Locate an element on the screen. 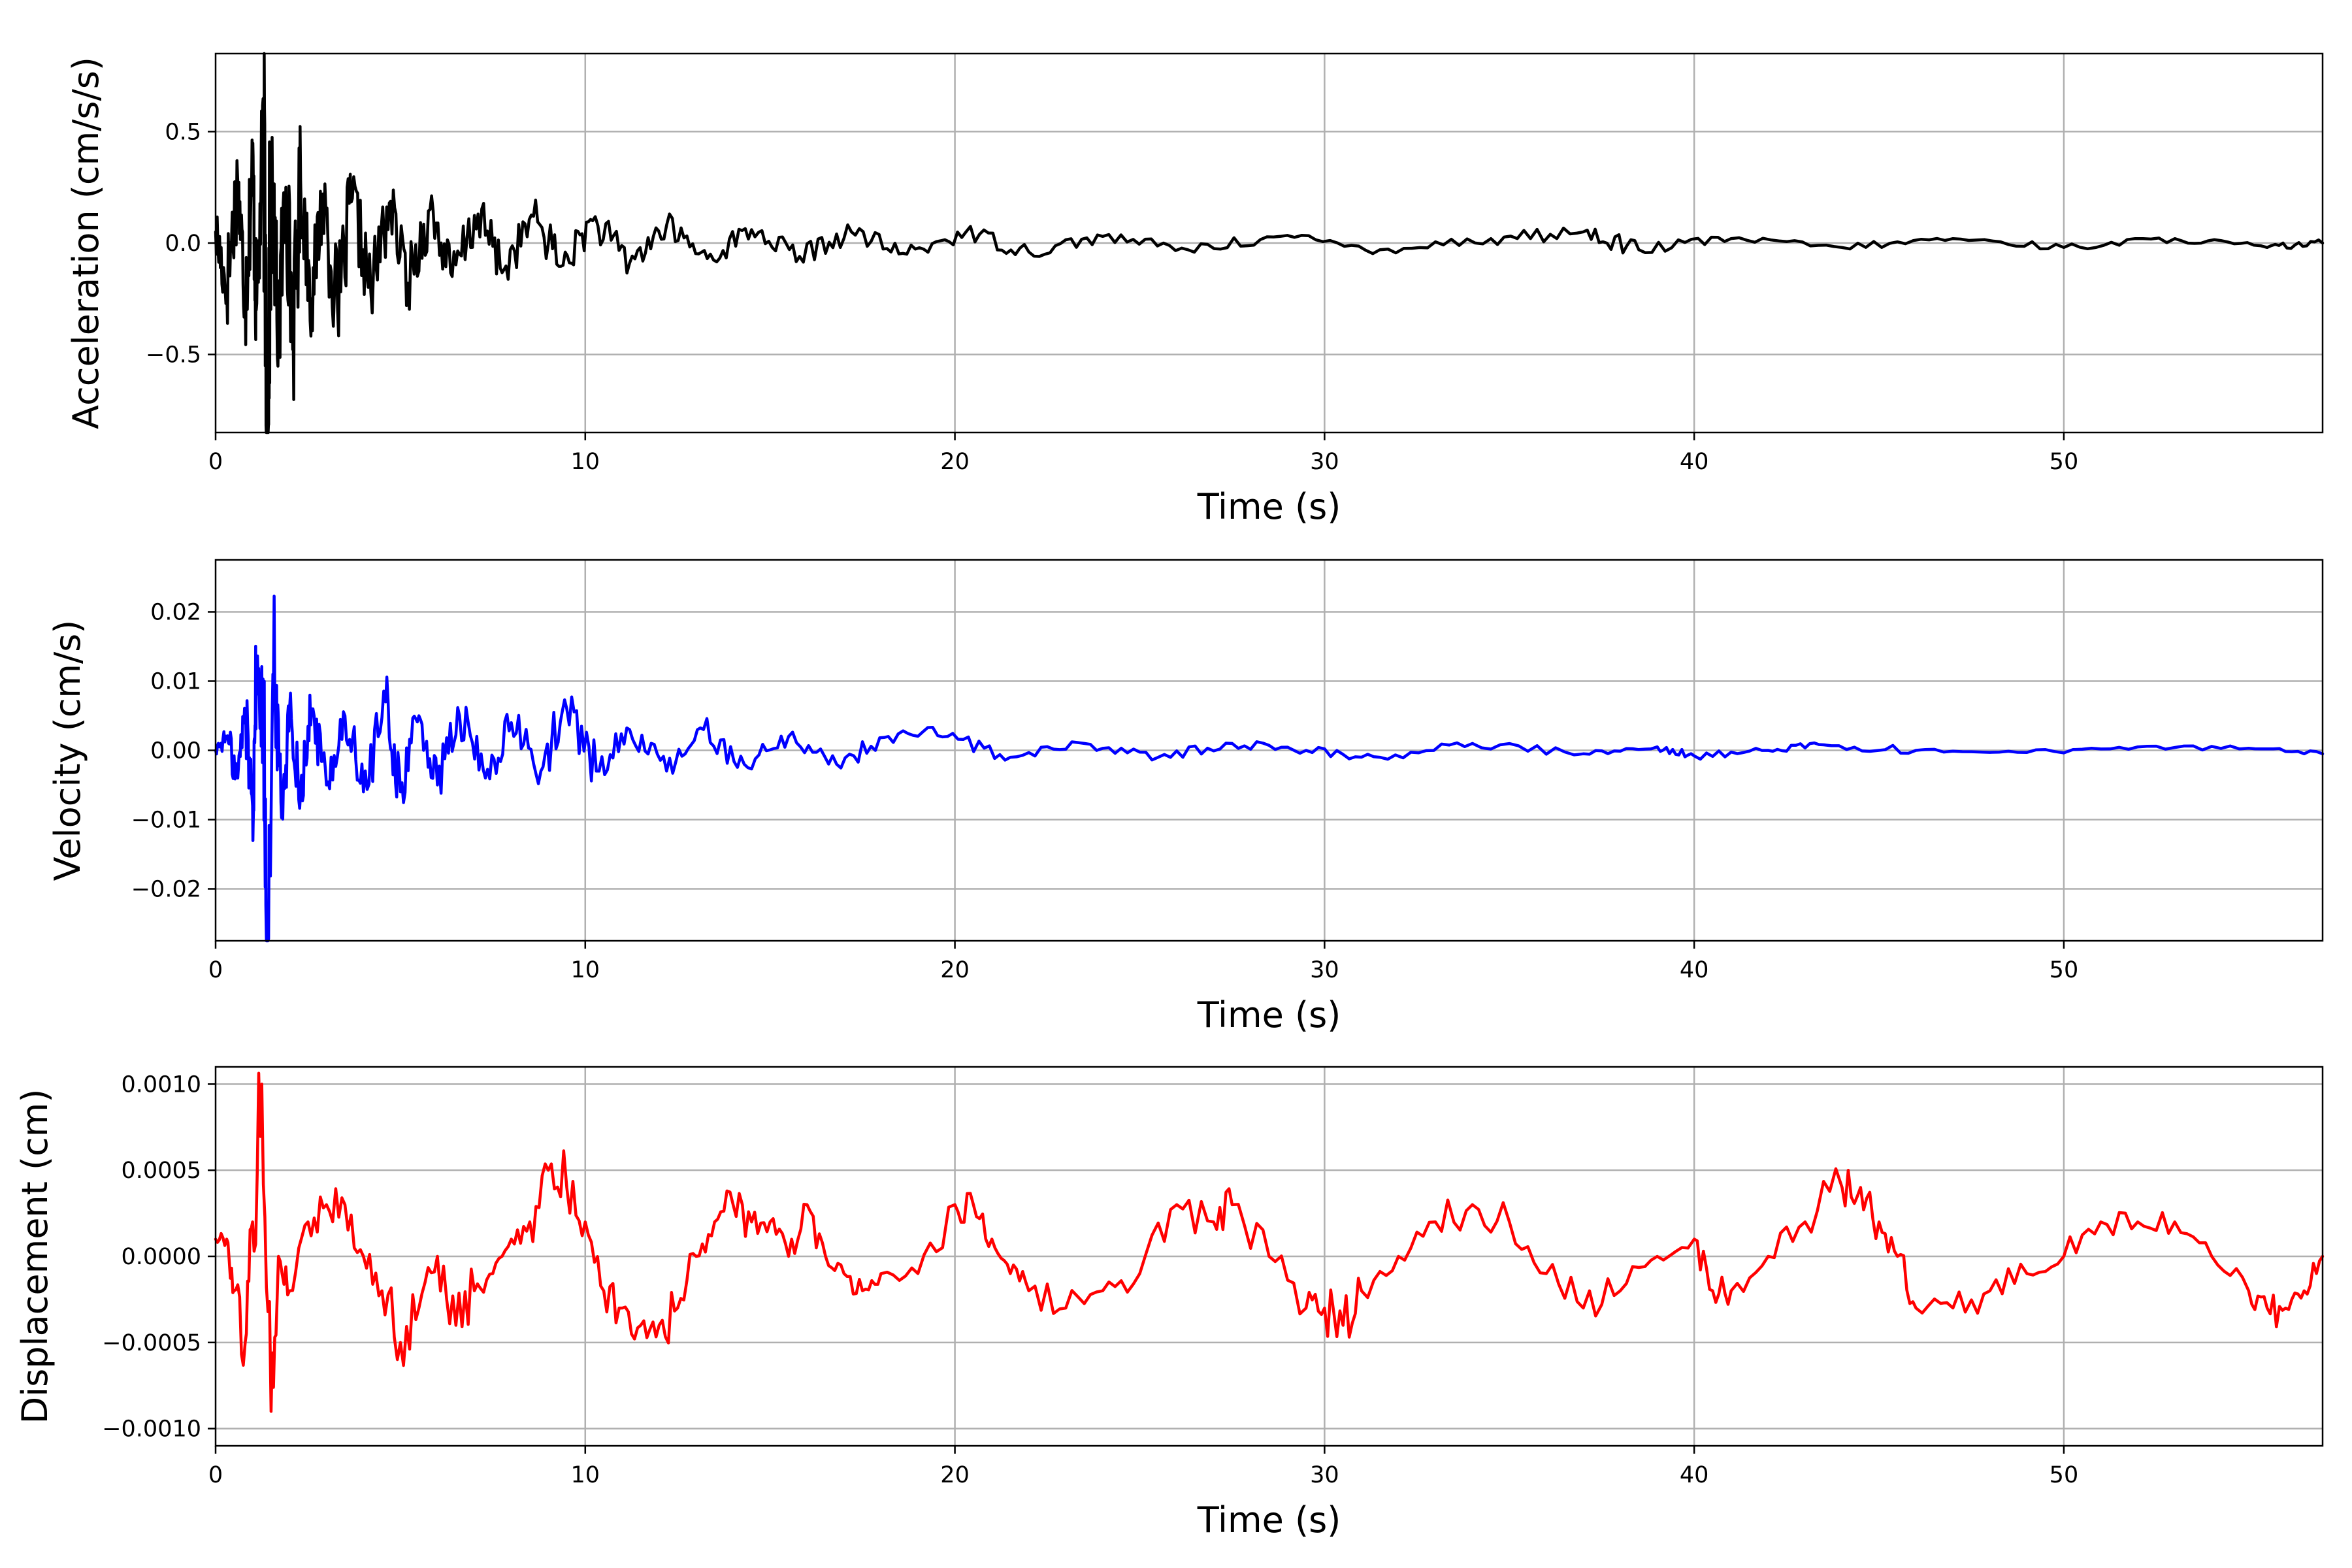  velocity-x-tick-label: 10 is located at coordinates (585, 970).